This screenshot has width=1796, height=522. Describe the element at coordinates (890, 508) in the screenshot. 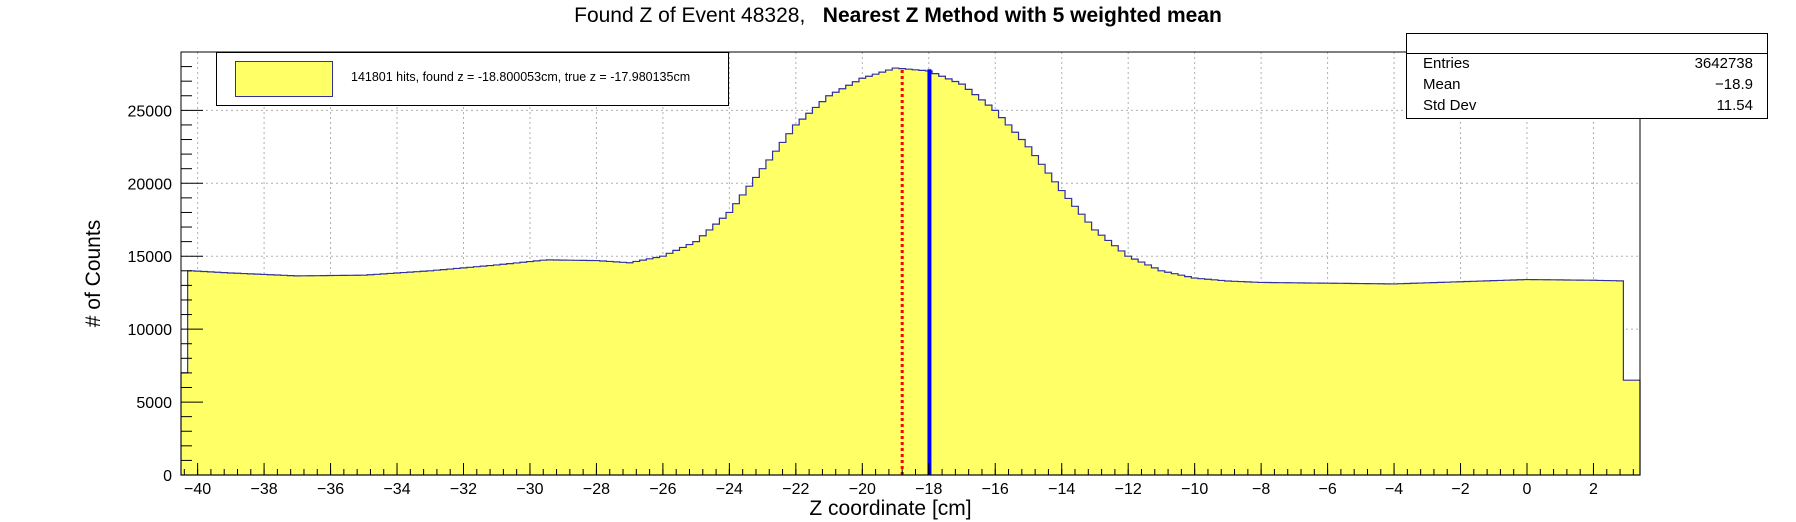

I see `x-axis-title: Z coordinate [cm]` at that location.